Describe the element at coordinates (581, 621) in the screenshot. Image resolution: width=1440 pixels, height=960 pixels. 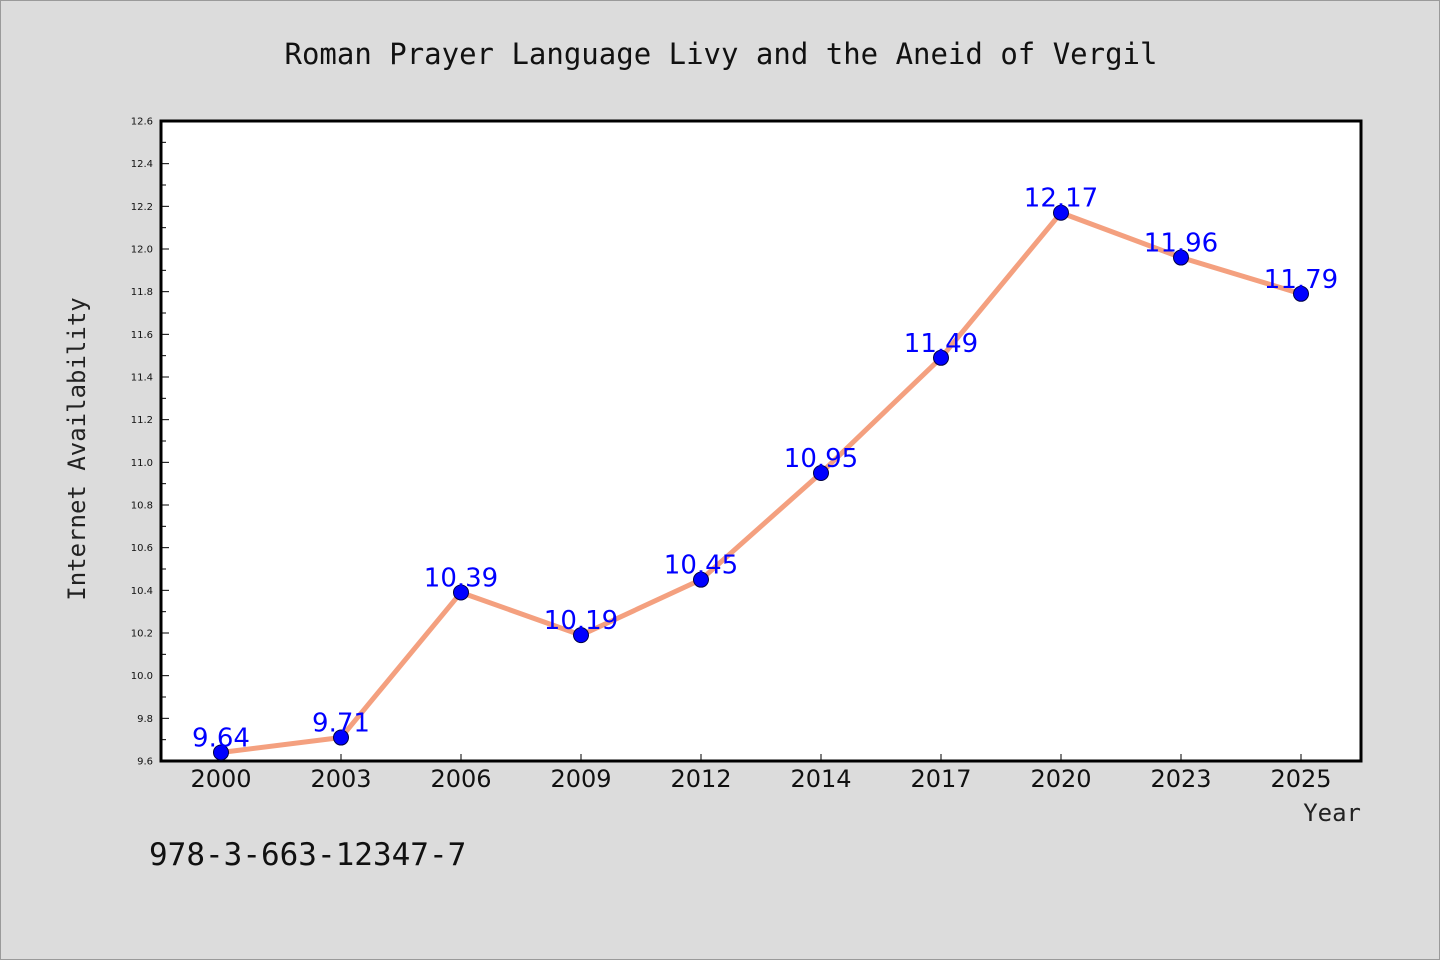
I see `data-label: 10.19` at that location.